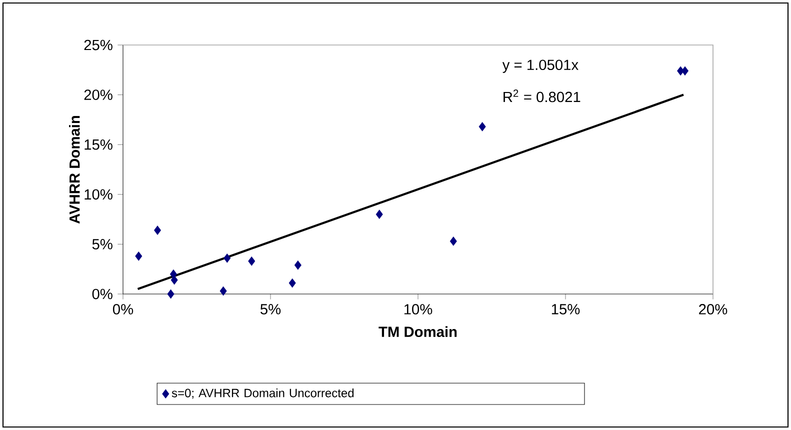  What do you see at coordinates (74, 170) in the screenshot?
I see `y-axis-title: AVHRR Domain` at bounding box center [74, 170].